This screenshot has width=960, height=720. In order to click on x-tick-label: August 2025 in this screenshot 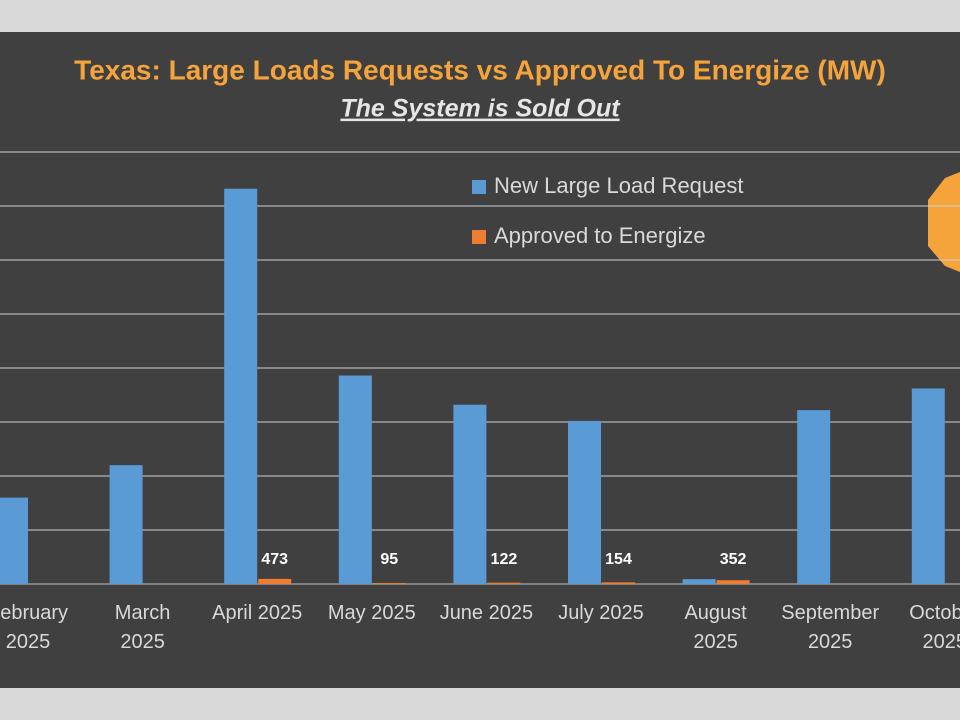, I will do `click(715, 627)`.